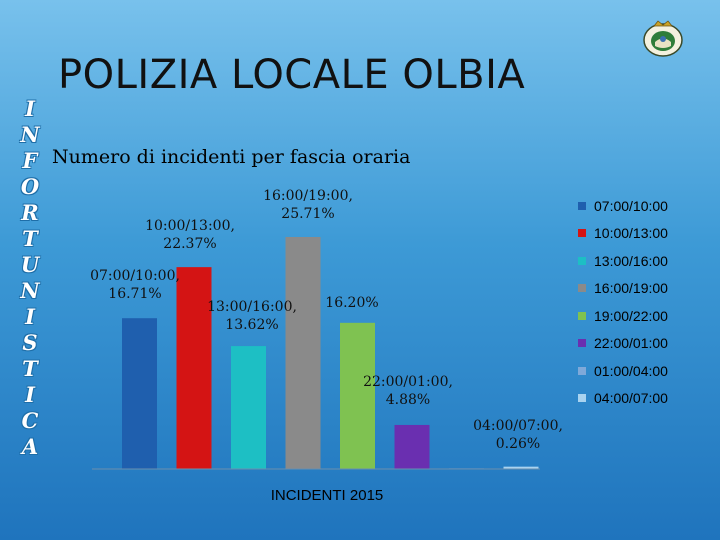 This screenshot has height=540, width=720. What do you see at coordinates (631, 343) in the screenshot?
I see `legend-label: 22:00/01:00` at bounding box center [631, 343].